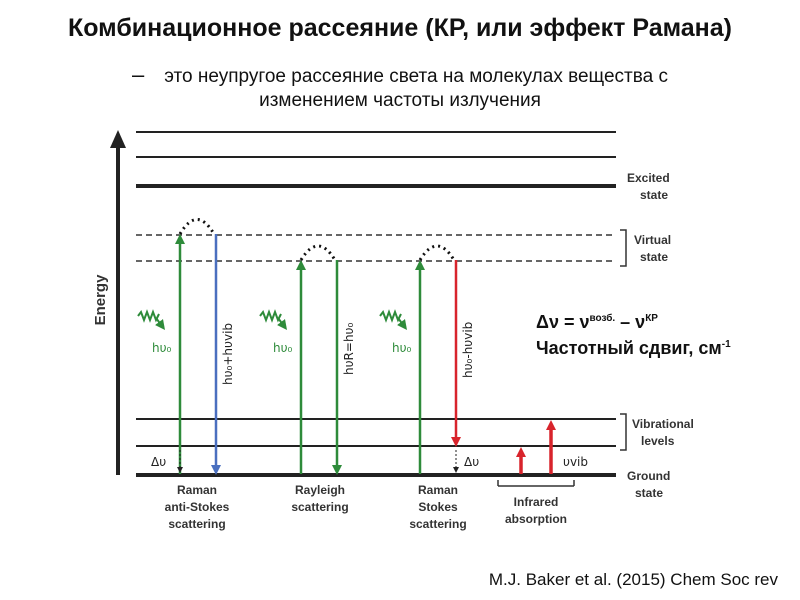 Image resolution: width=800 pixels, height=600 pixels. What do you see at coordinates (649, 493) in the screenshot?
I see `ground-state-label-2: state` at bounding box center [649, 493].